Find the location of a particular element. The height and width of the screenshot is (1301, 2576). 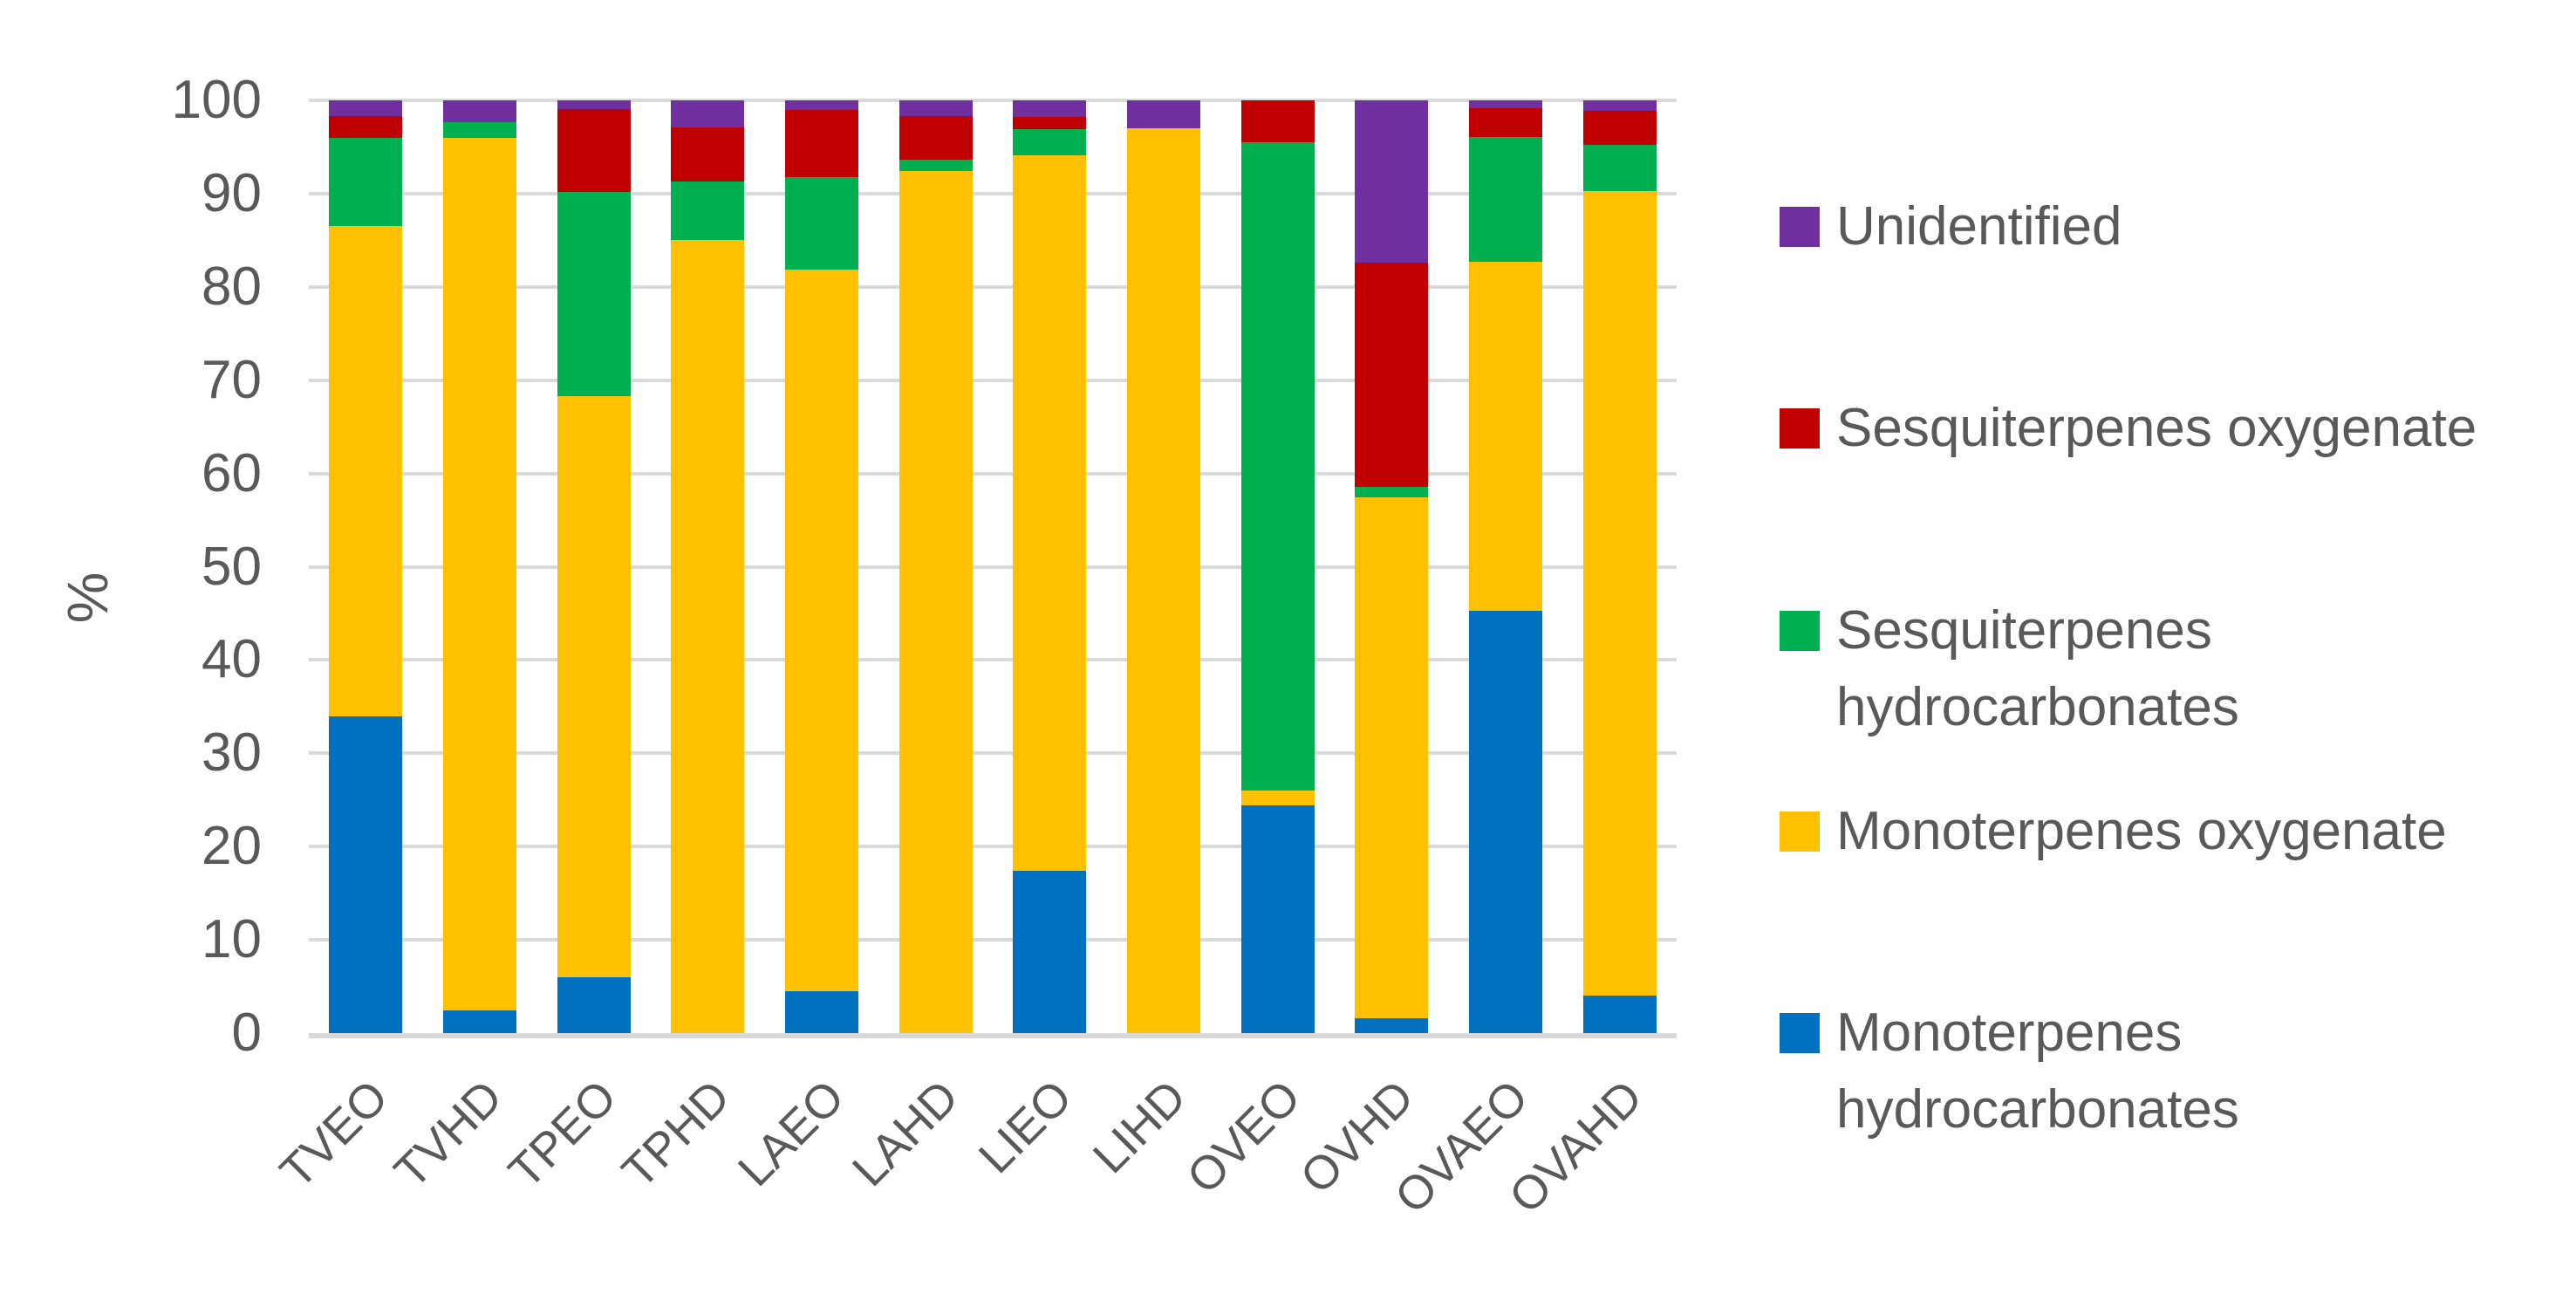

bar-lieo is located at coordinates (1050, 566).